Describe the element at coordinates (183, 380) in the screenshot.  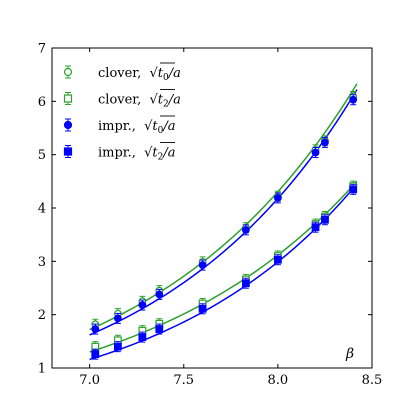
I see `x-tick-label: 7.5` at that location.